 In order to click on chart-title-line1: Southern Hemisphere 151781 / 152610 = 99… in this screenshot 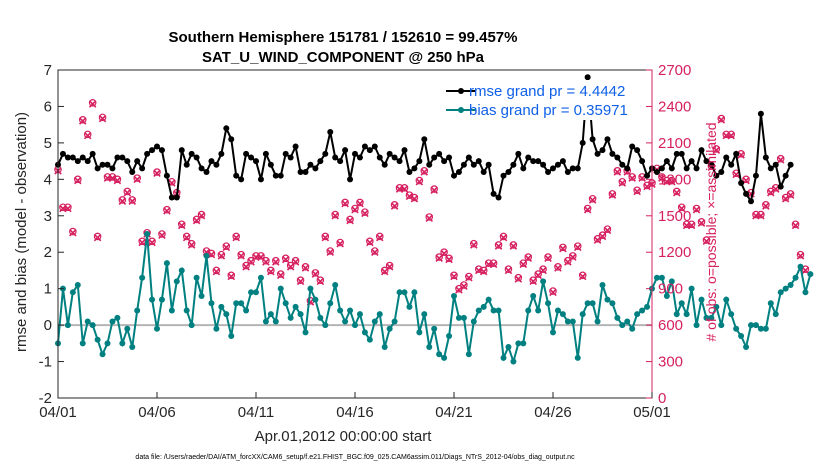, I will do `click(343, 37)`.